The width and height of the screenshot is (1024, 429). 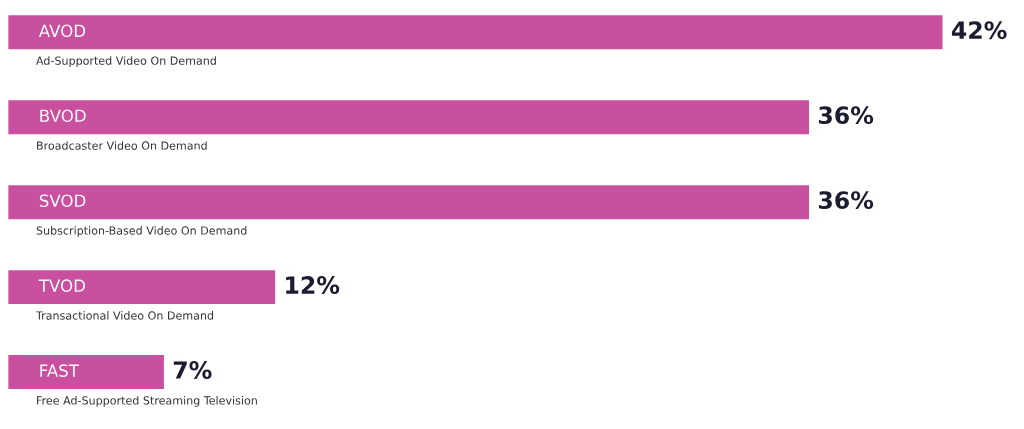 What do you see at coordinates (147, 401) in the screenshot?
I see `annotation: Free Ad-Supported Streaming Television` at bounding box center [147, 401].